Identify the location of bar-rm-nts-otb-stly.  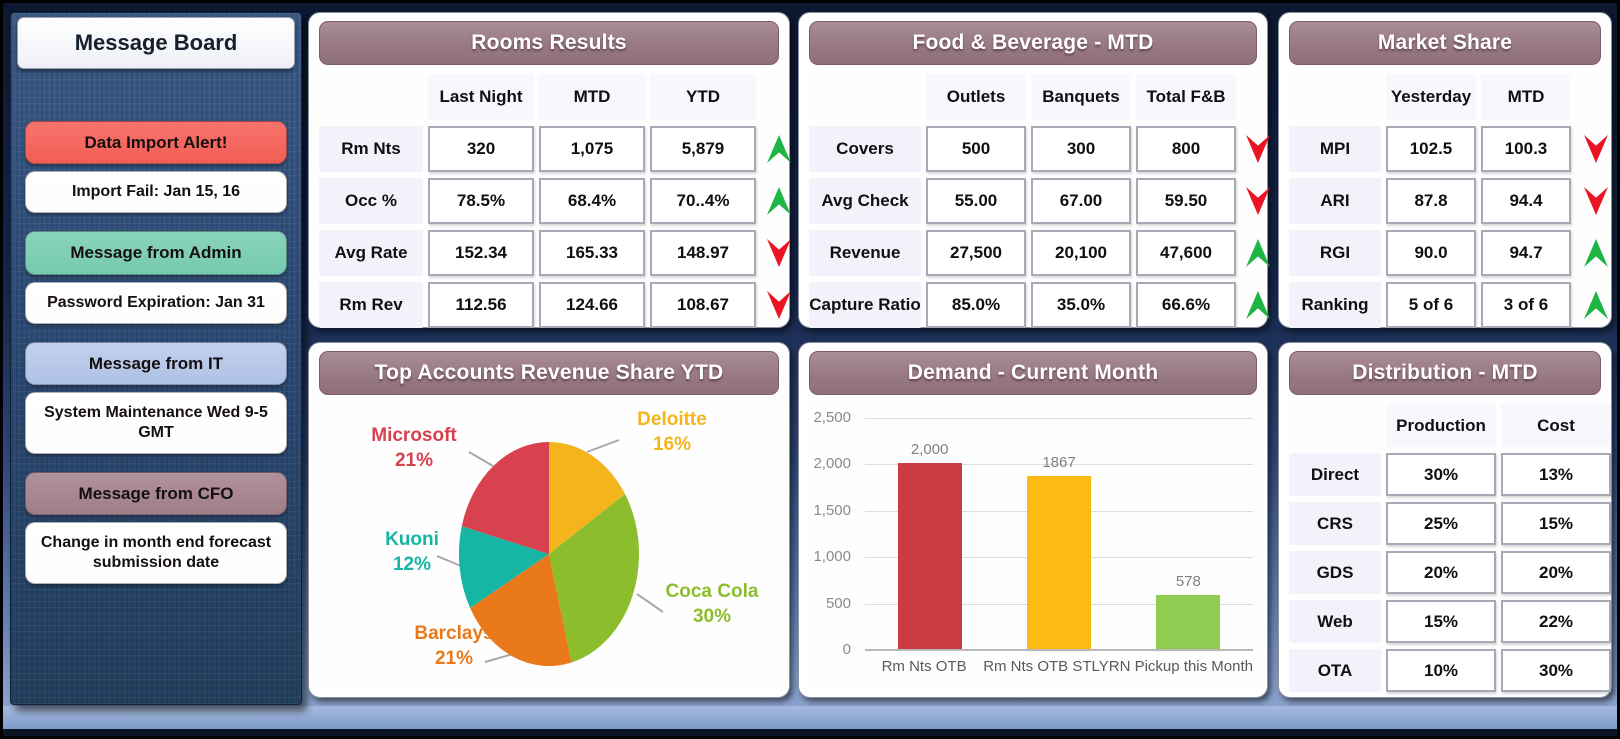
(1059, 562).